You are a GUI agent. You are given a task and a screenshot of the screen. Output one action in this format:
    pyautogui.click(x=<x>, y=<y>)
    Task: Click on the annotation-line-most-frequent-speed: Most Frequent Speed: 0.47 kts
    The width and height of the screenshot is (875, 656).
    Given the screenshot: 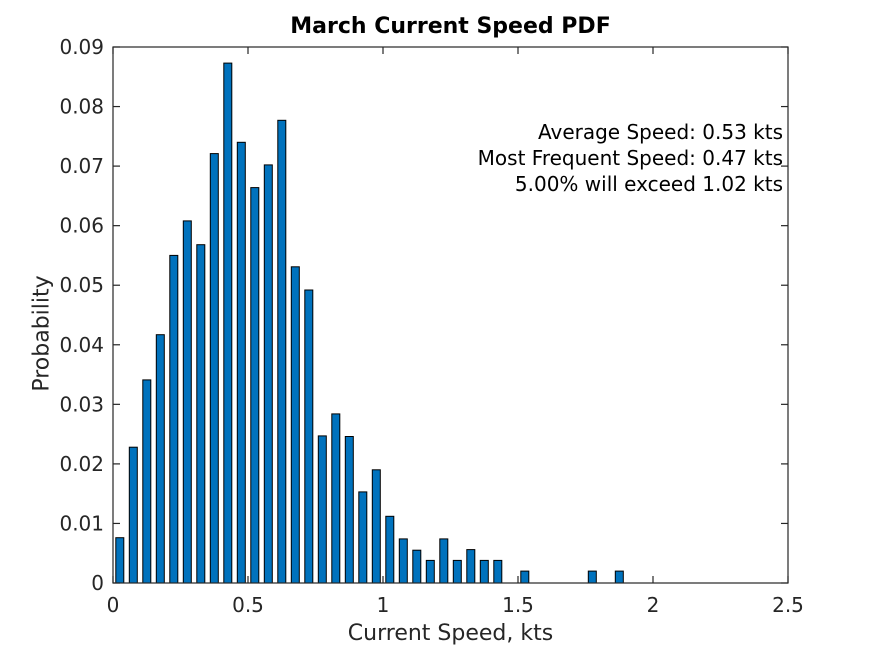 What is the action you would take?
    pyautogui.click(x=630, y=158)
    